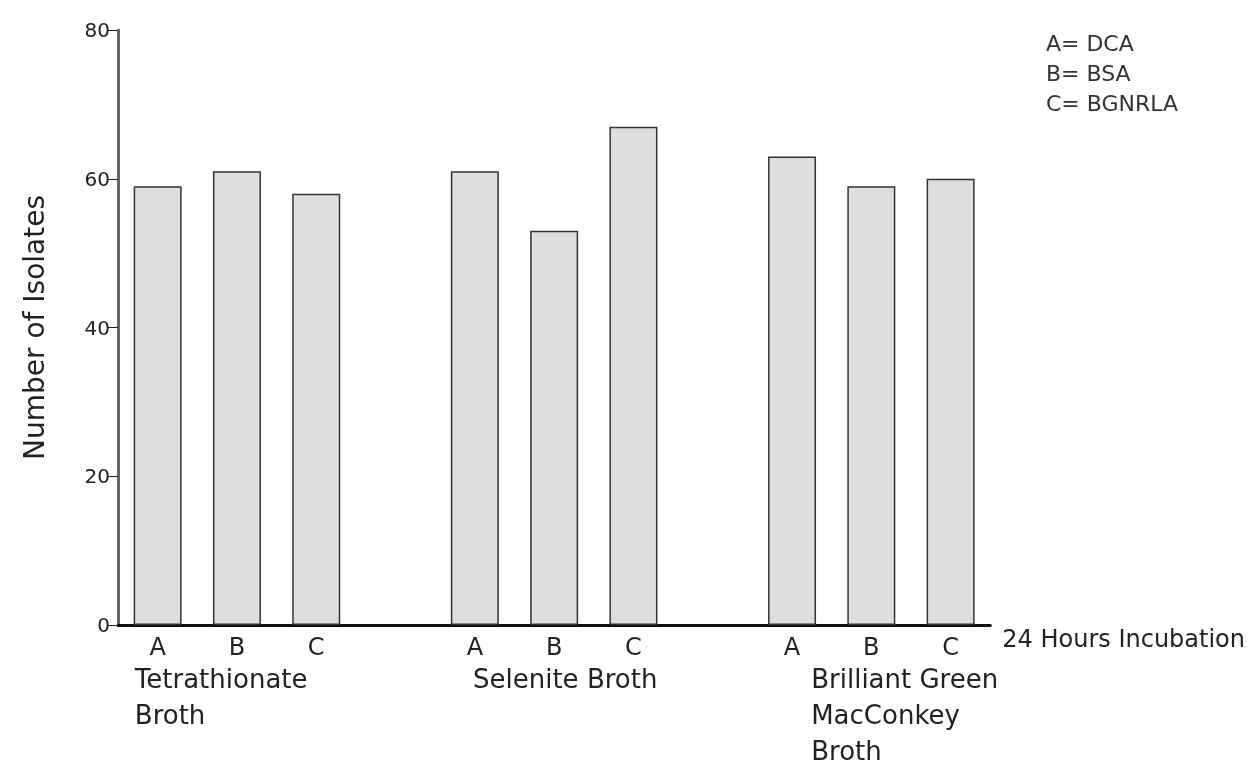  I want to click on text: A= DCA B= BSA C= BGNRLA, so click(1112, 73).